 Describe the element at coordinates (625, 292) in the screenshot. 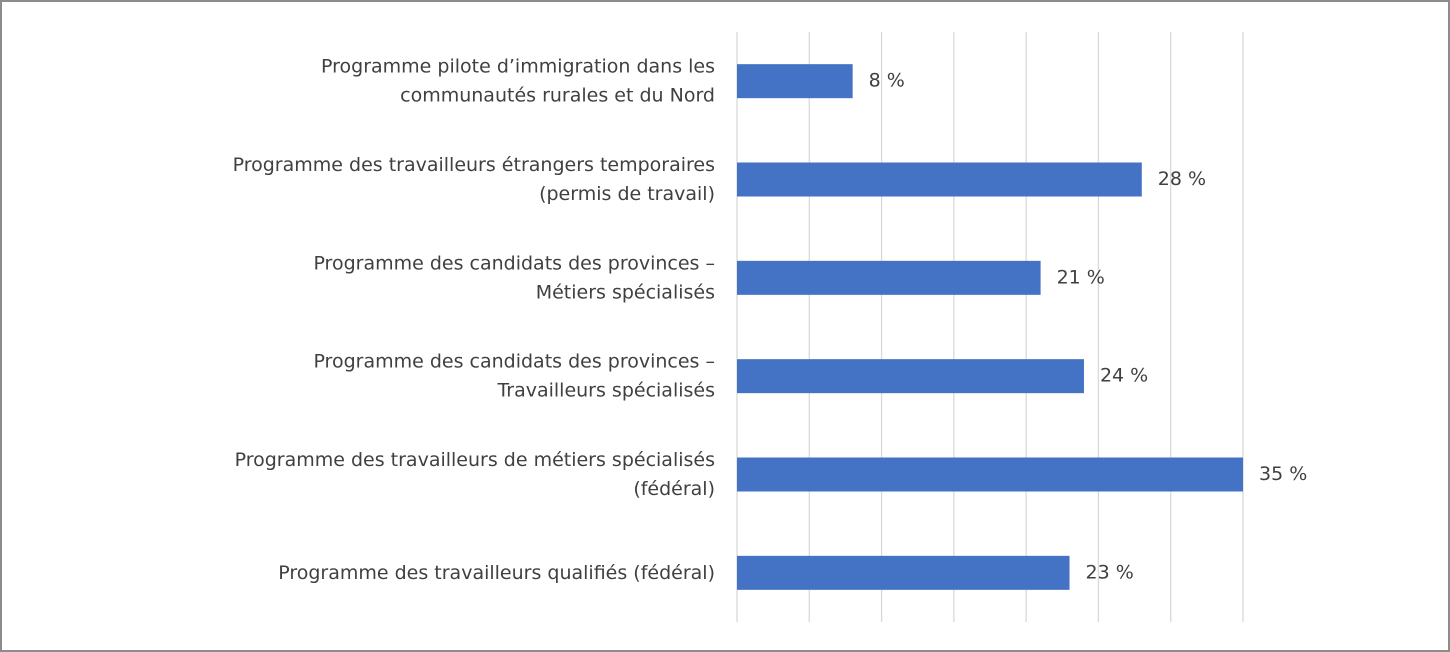

I see `category-line: Métiers spécialisés` at that location.